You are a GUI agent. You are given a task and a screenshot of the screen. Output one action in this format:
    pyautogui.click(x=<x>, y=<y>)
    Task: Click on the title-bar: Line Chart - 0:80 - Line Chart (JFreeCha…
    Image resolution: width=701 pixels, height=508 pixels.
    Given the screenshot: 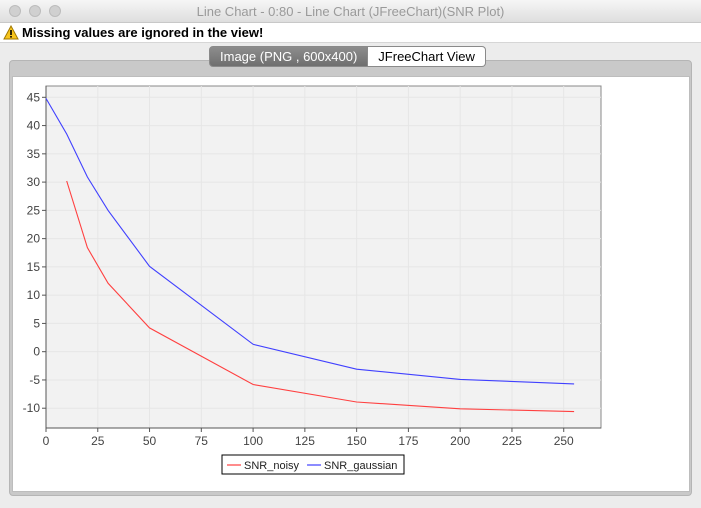 What is the action you would take?
    pyautogui.click(x=350, y=11)
    